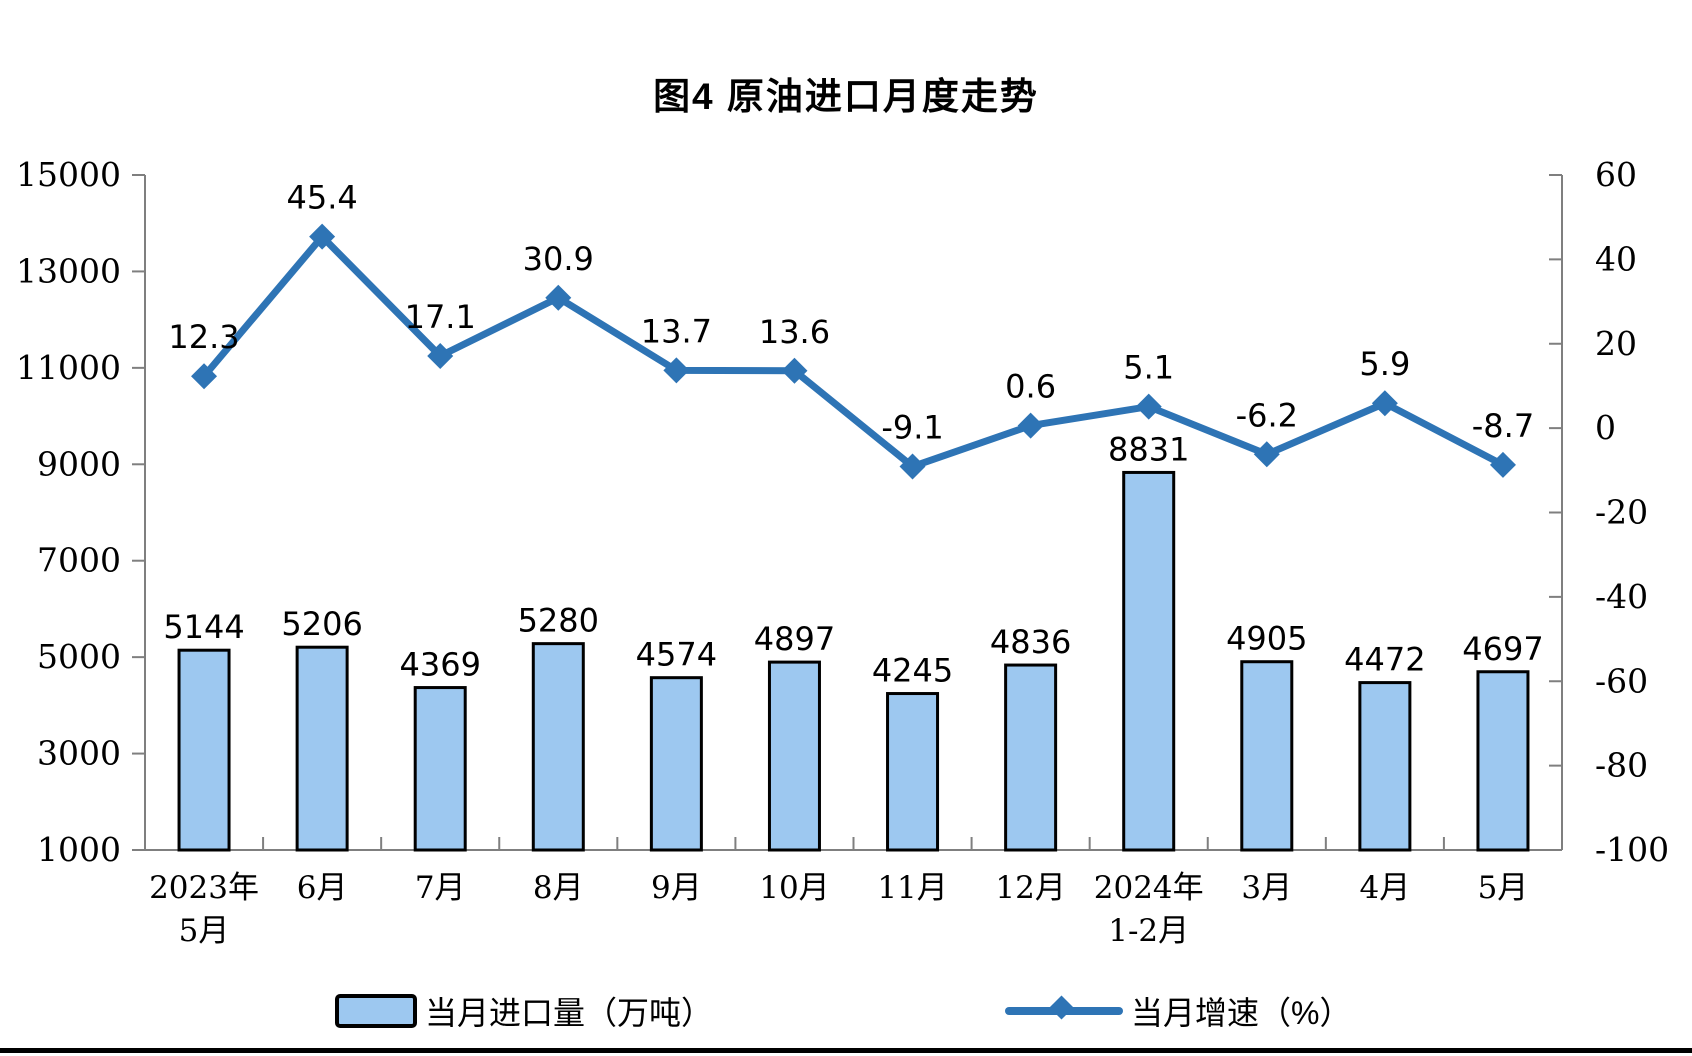 Image resolution: width=1692 pixels, height=1056 pixels. I want to click on line-value-label: 30.9, so click(558, 259).